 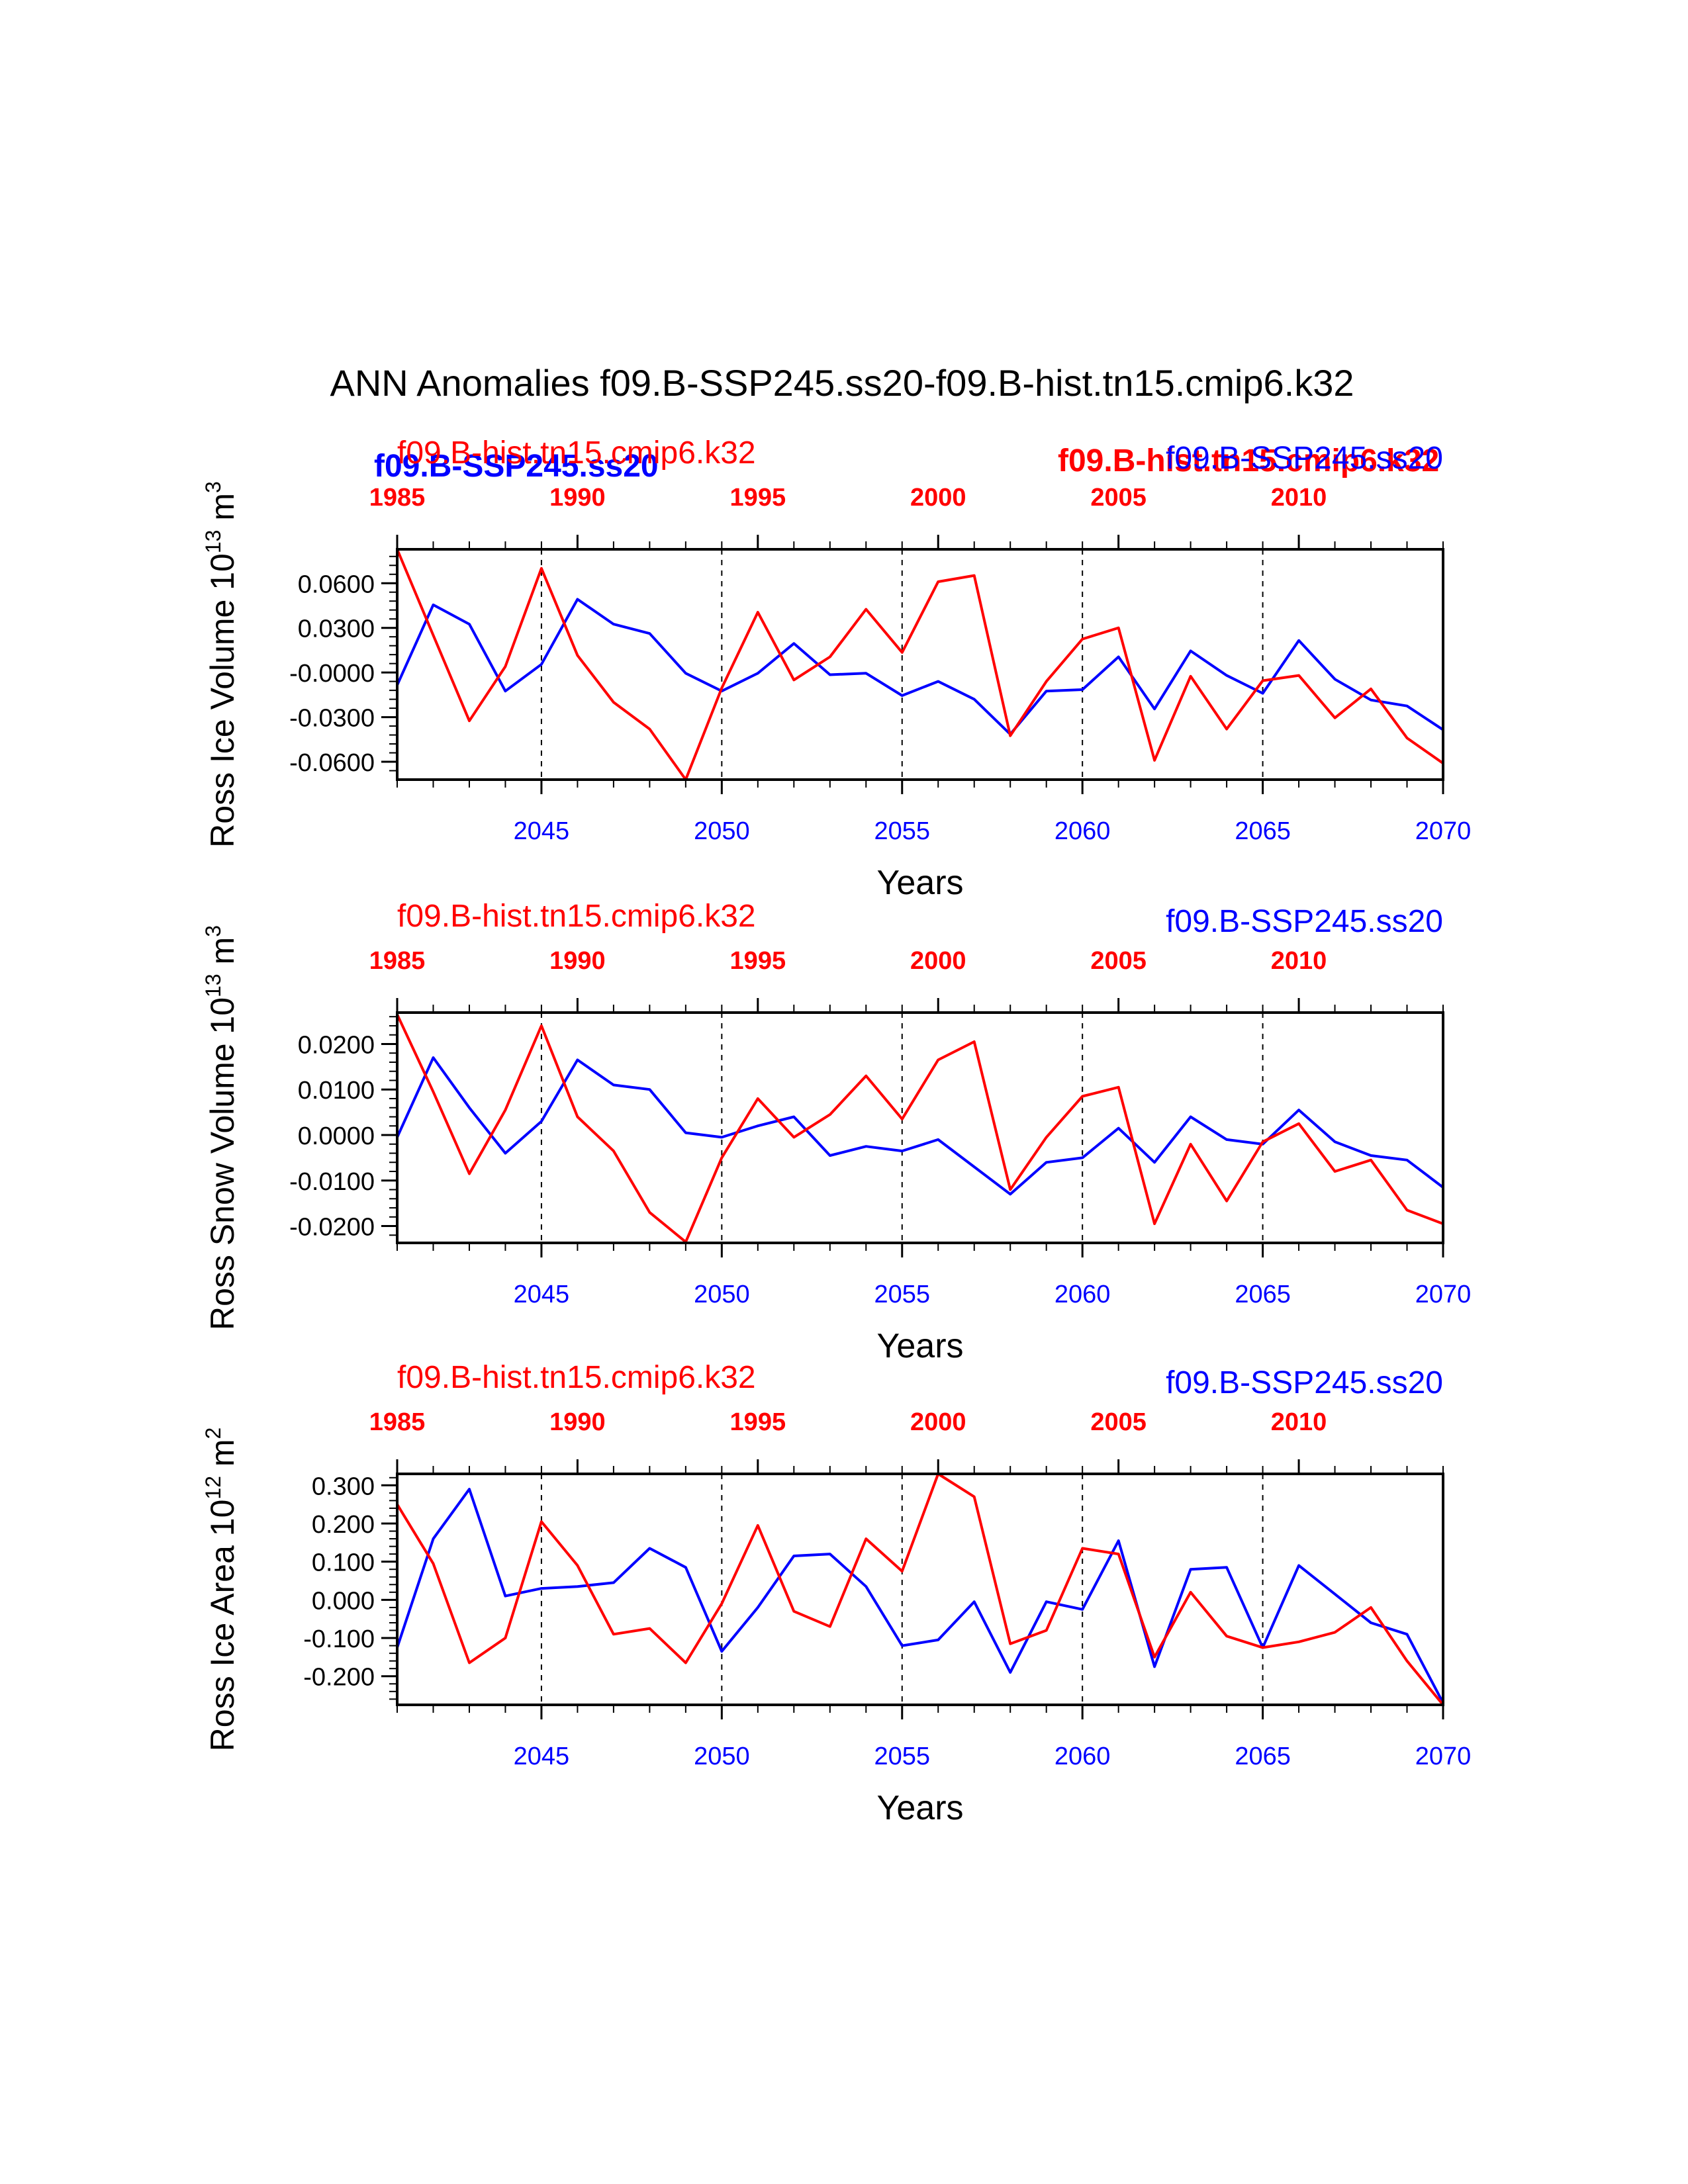 What do you see at coordinates (343, 1525) in the screenshot?
I see `y-tick-label: 0.200` at bounding box center [343, 1525].